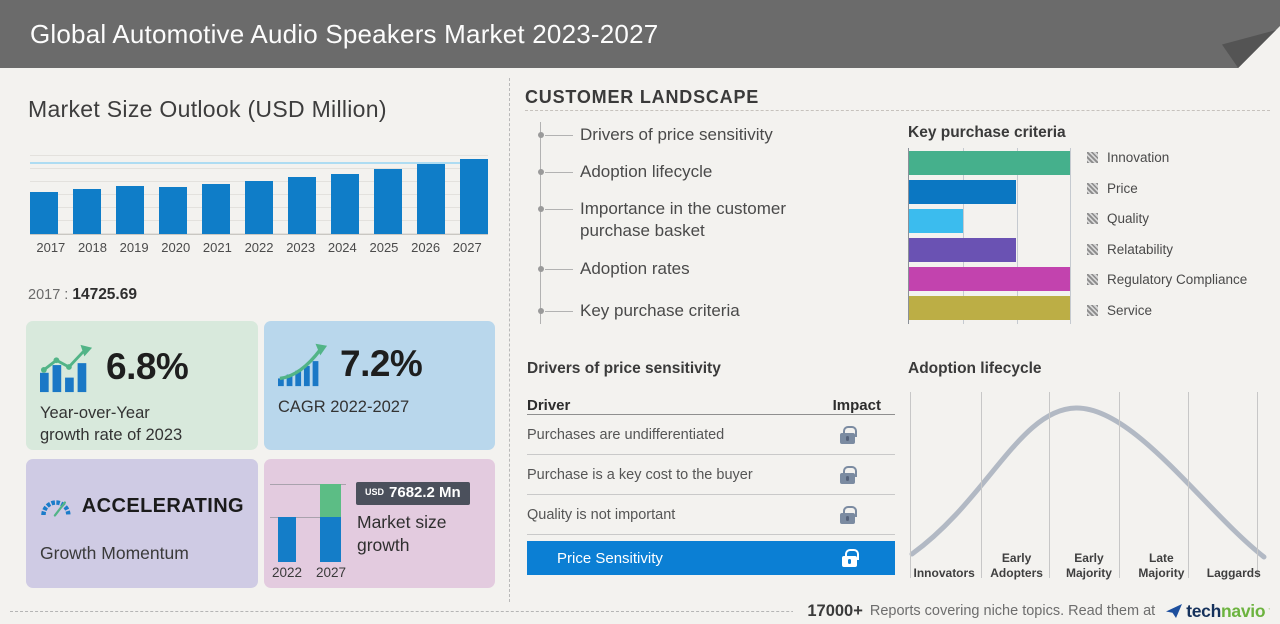  I want to click on landscape-item: Adoption rates, so click(635, 268).